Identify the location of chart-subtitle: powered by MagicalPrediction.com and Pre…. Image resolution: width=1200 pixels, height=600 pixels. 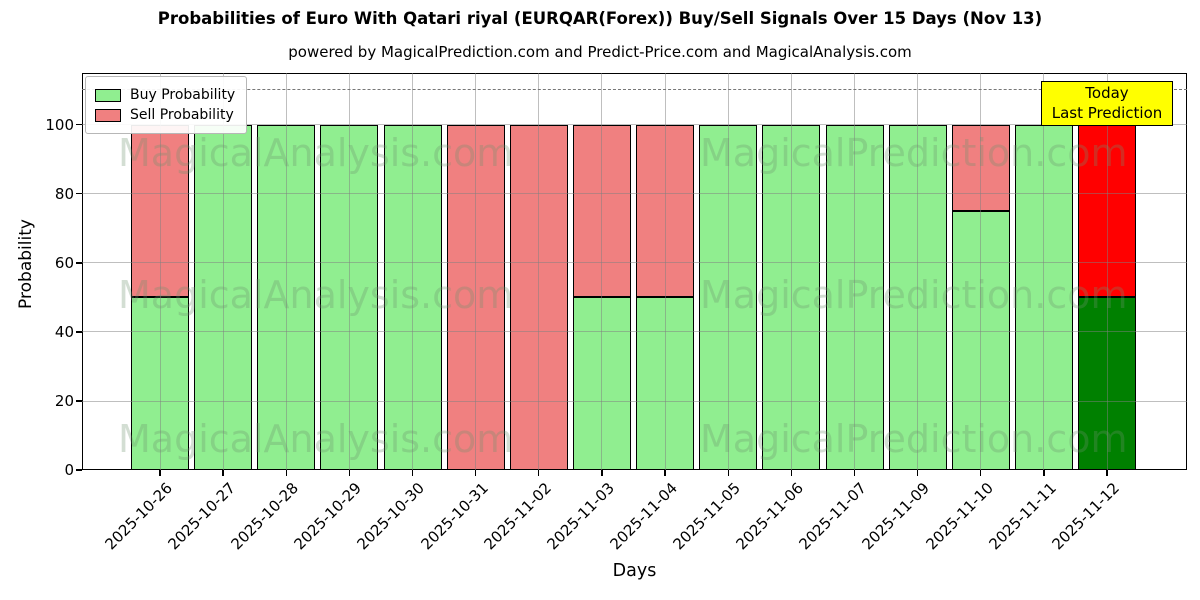
(600, 52).